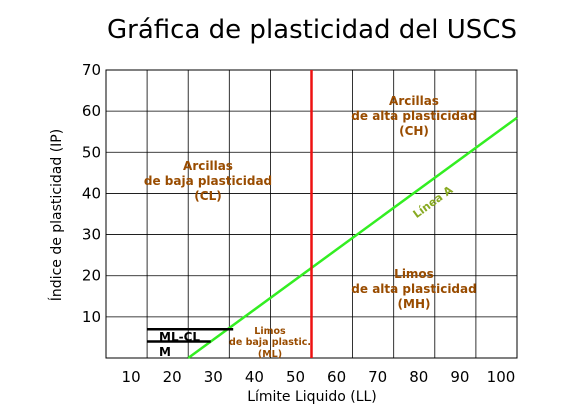  Describe the element at coordinates (270, 331) in the screenshot. I see `ml-line-1: Limos` at that location.